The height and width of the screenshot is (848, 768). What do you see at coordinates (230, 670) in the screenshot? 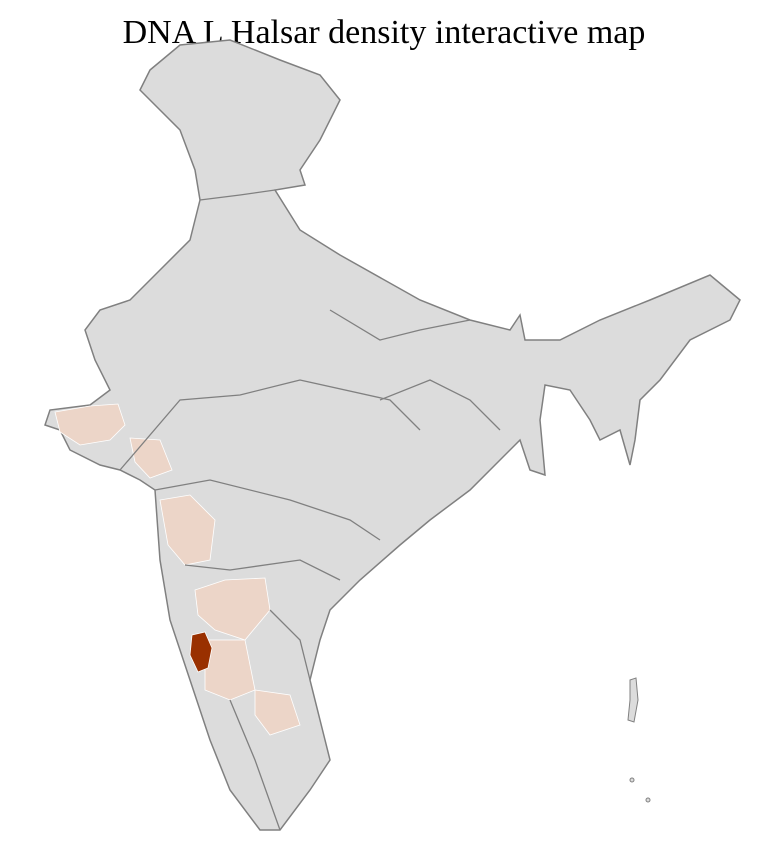
I see `region-south-karnataka` at bounding box center [230, 670].